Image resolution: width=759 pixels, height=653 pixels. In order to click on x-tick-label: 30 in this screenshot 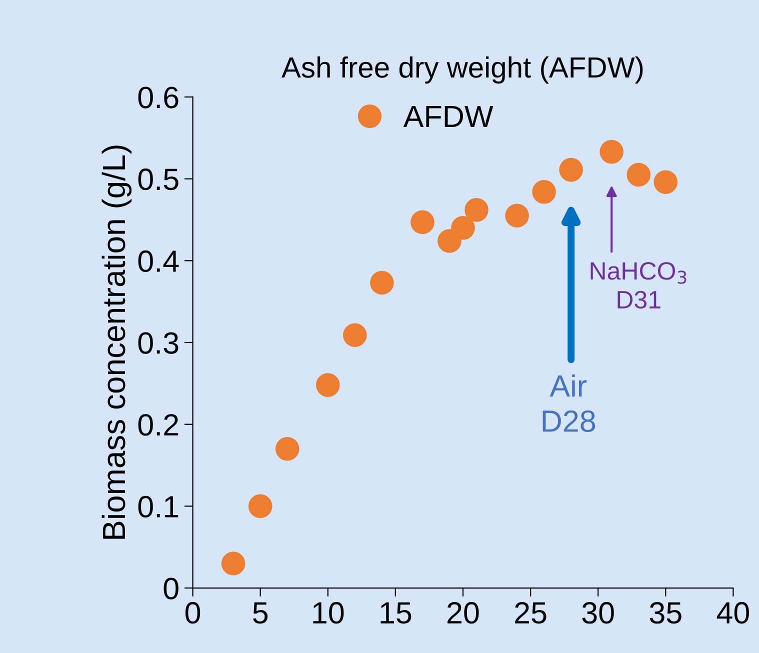, I will do `click(598, 613)`.